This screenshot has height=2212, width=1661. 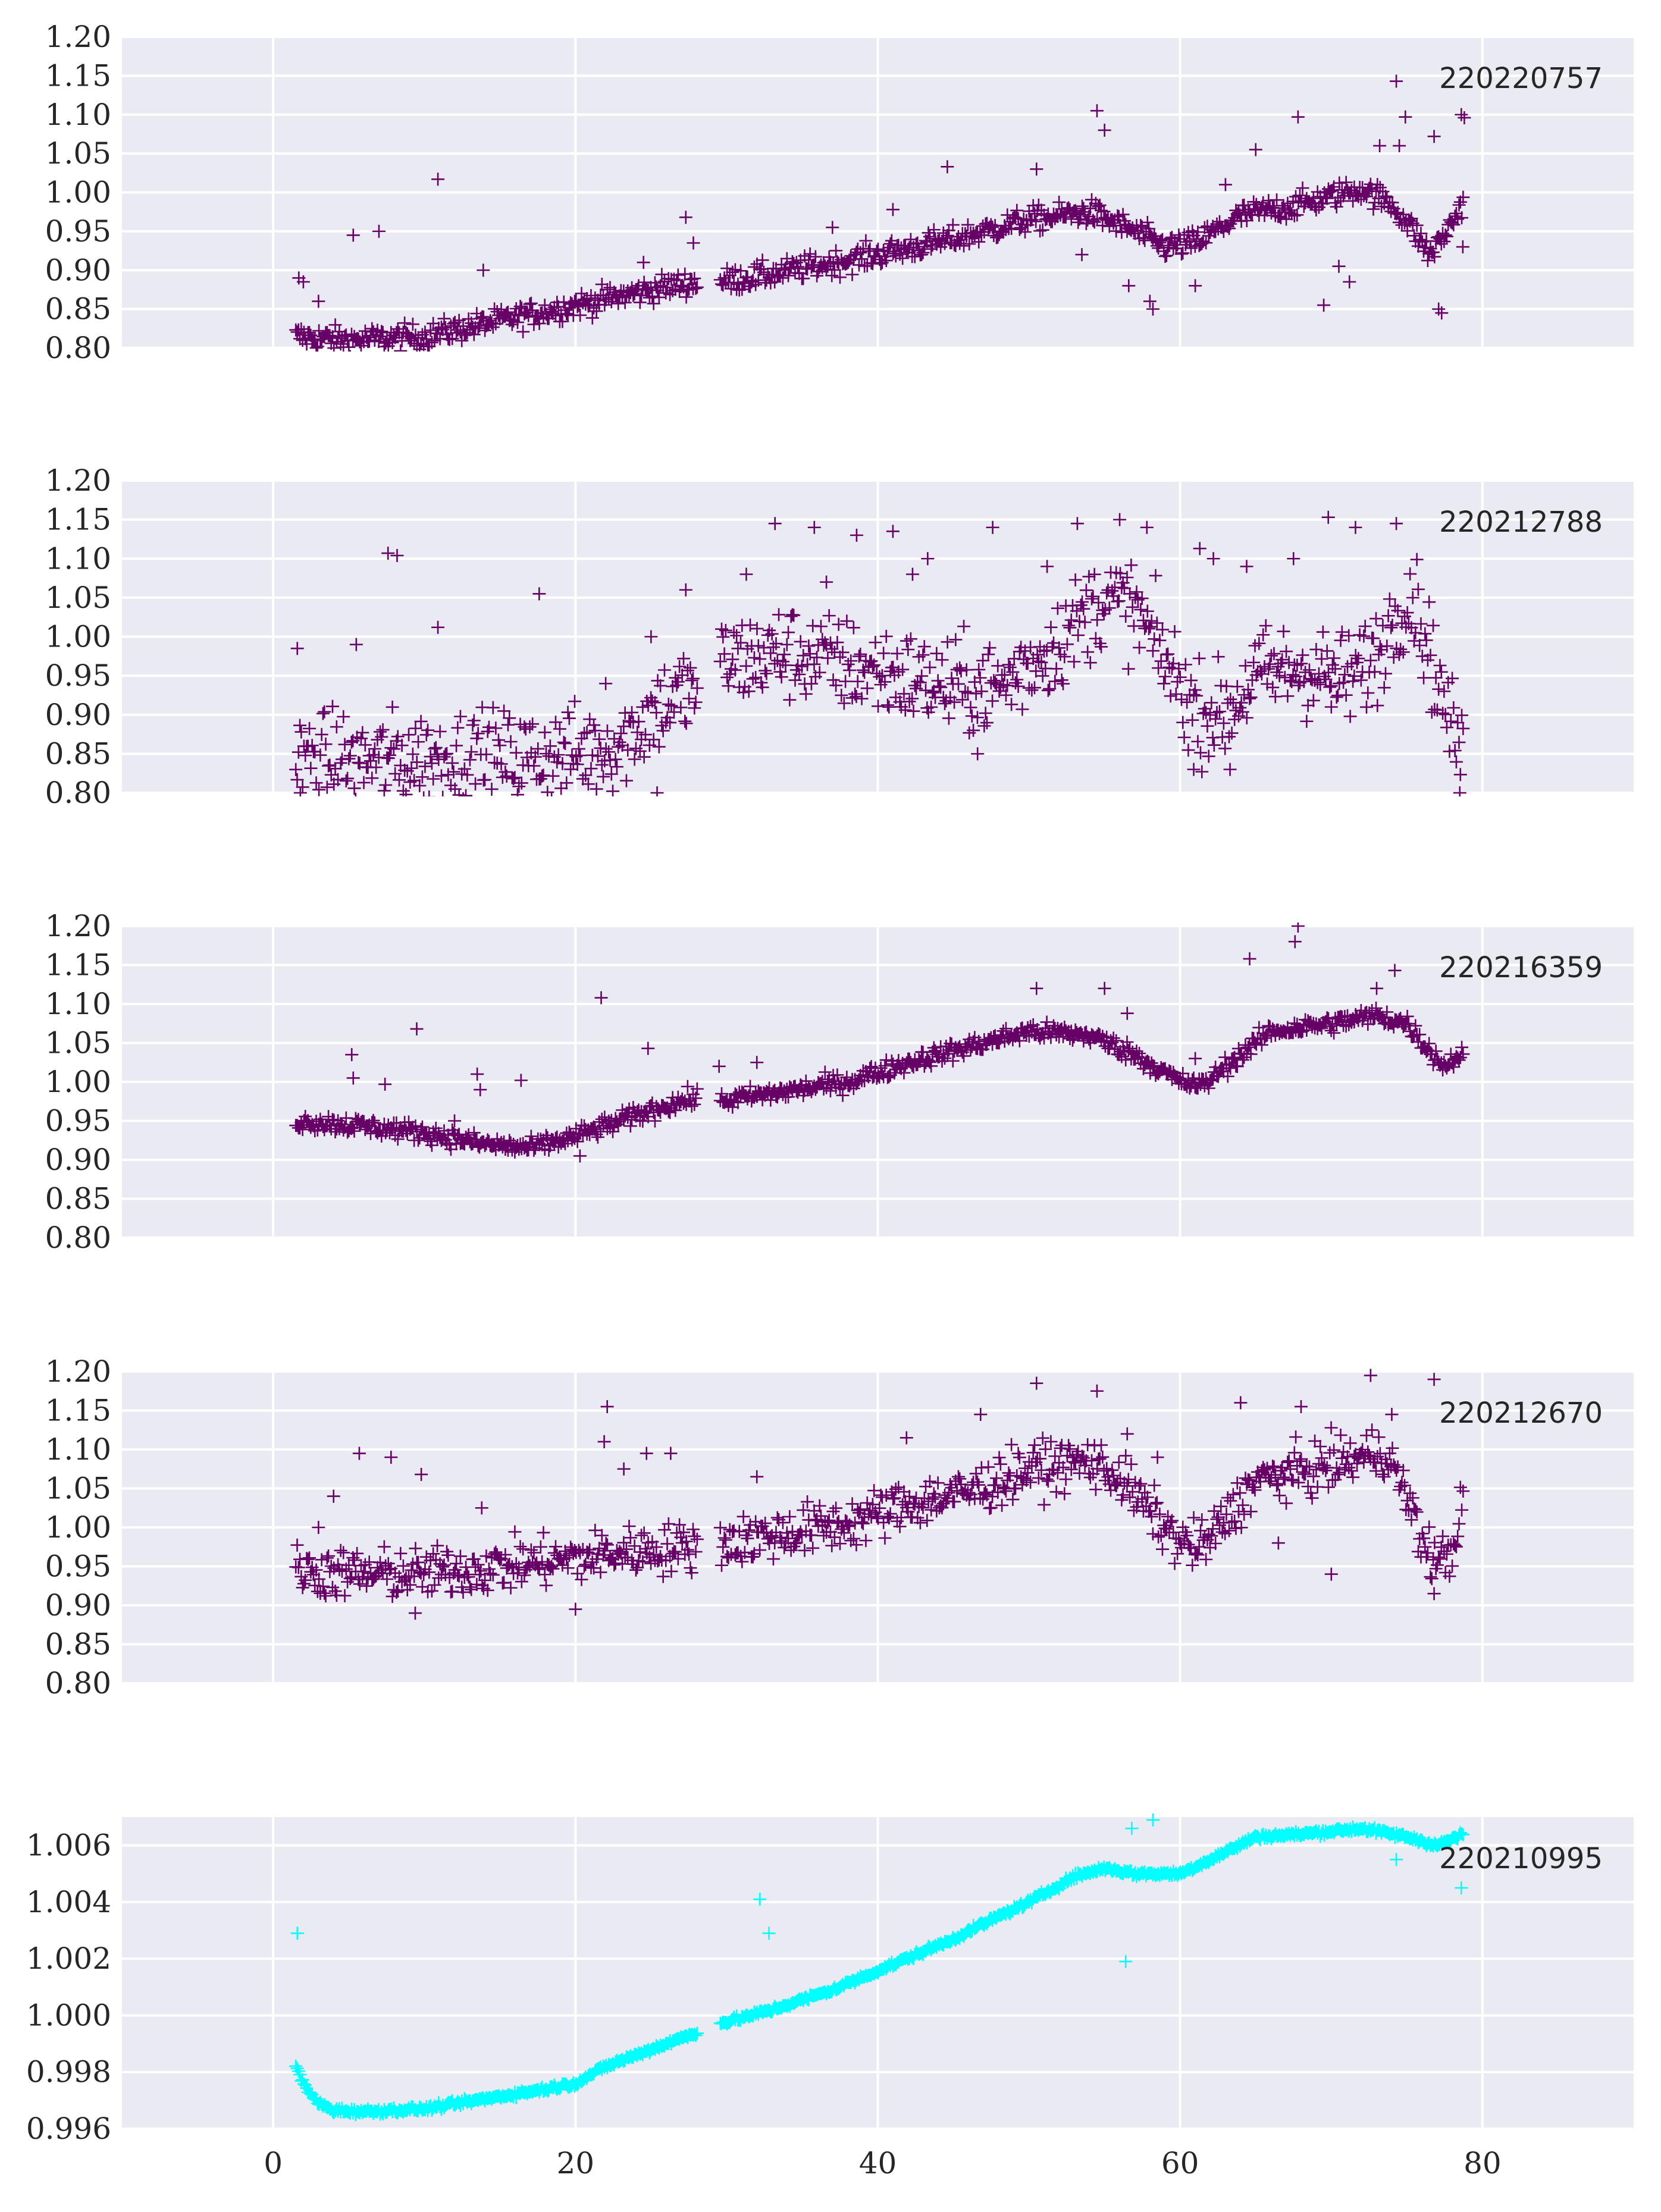 I want to click on y-tick-label: 1.20, so click(x=78, y=926).